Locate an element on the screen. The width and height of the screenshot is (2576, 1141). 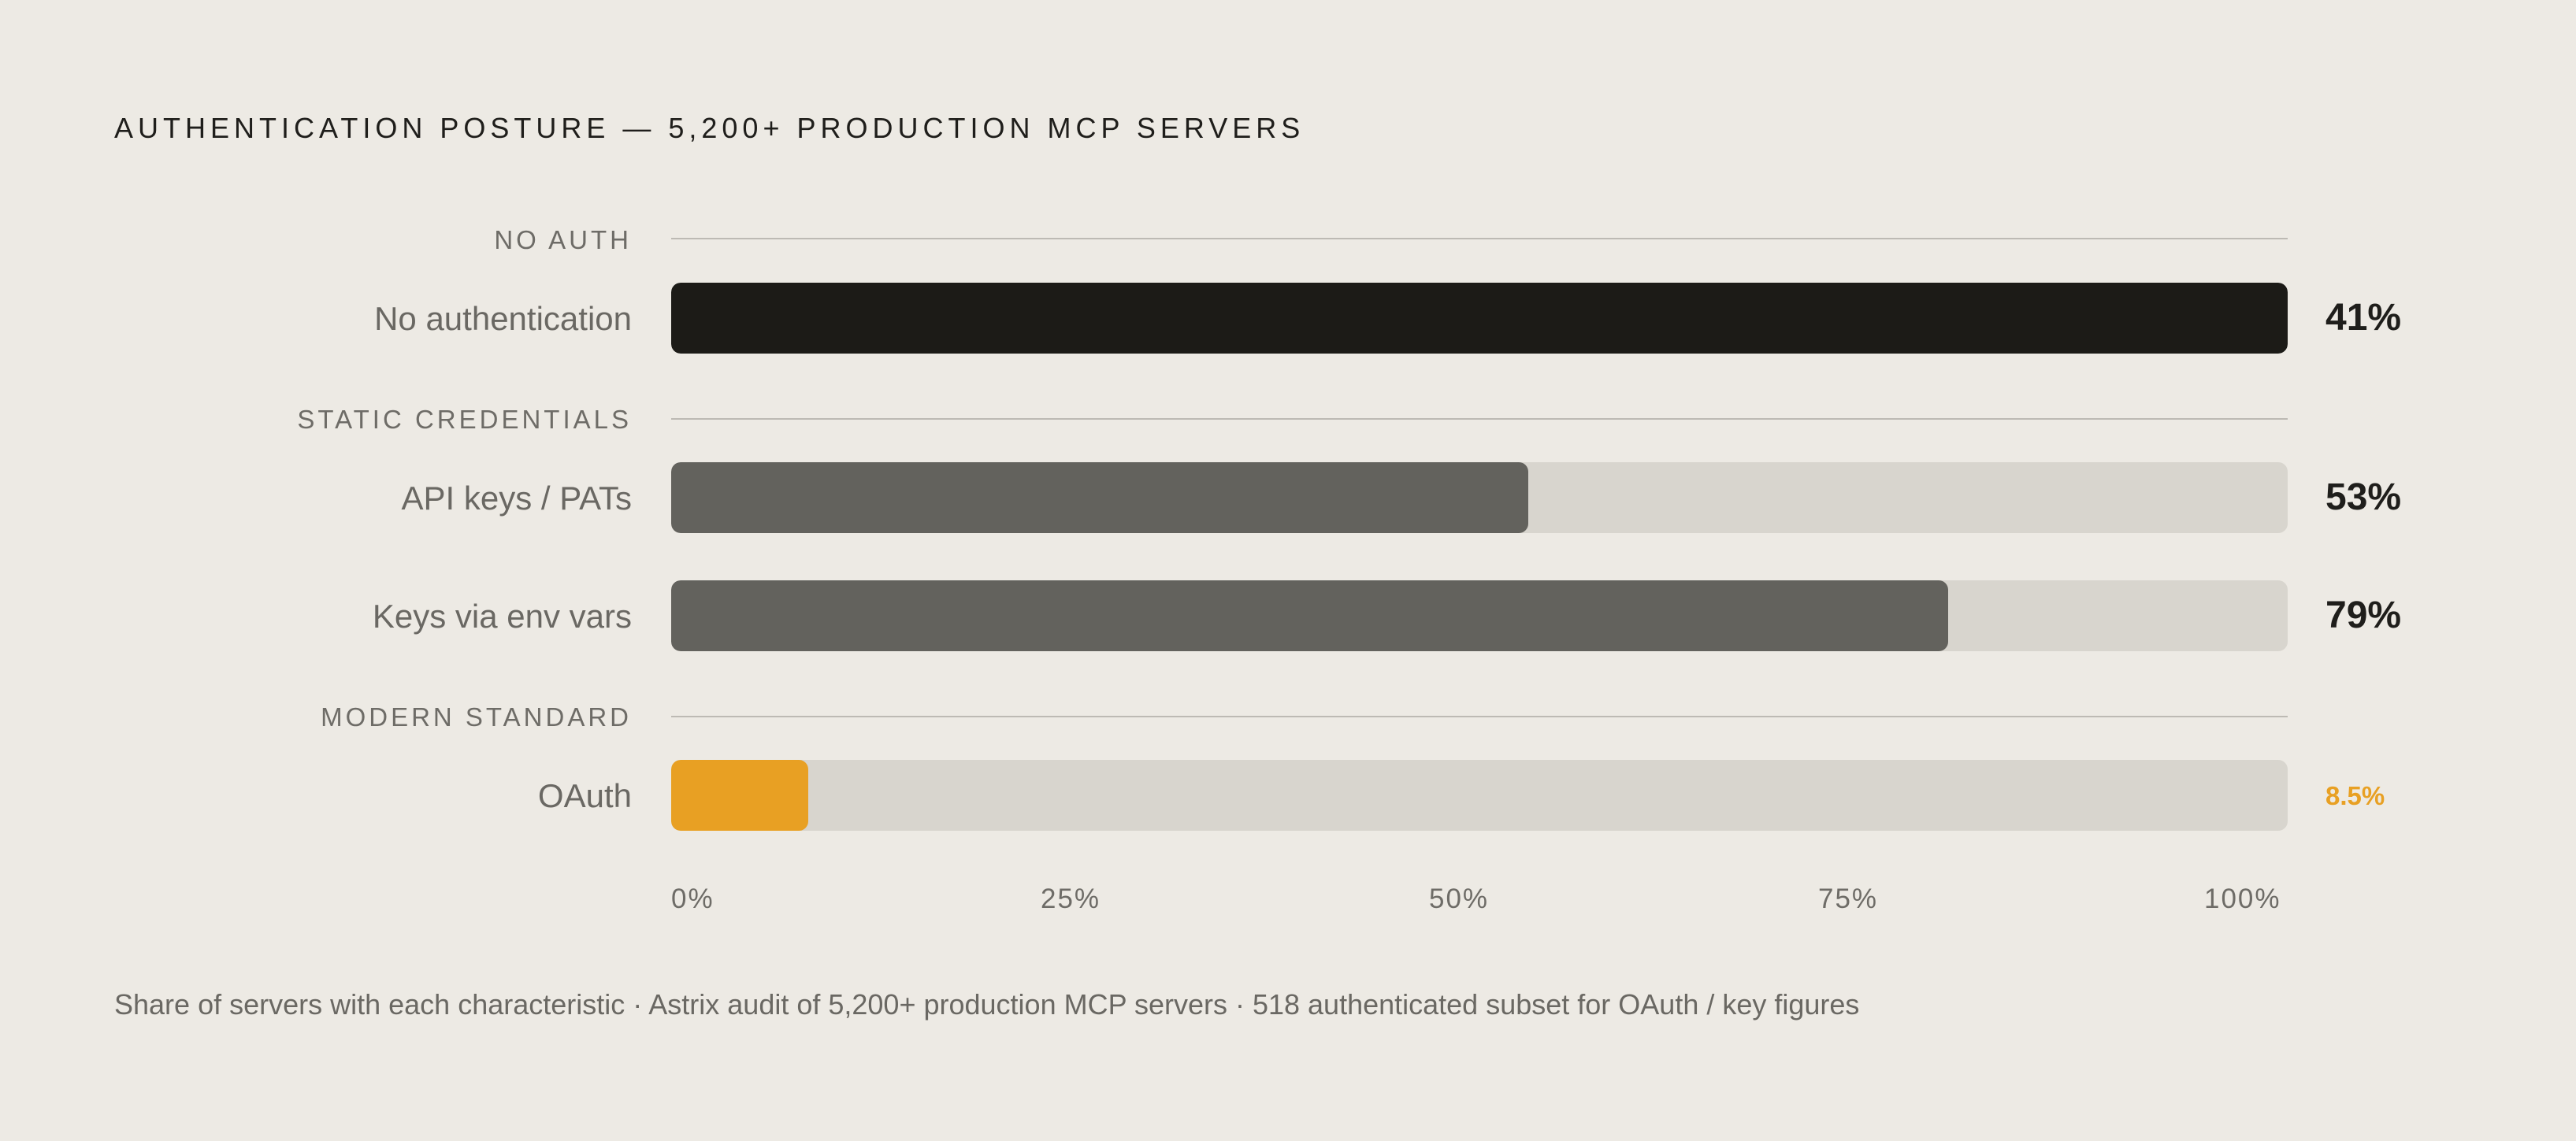
group-label-static-credentials: STATIC CREDENTIALS is located at coordinates (464, 419).